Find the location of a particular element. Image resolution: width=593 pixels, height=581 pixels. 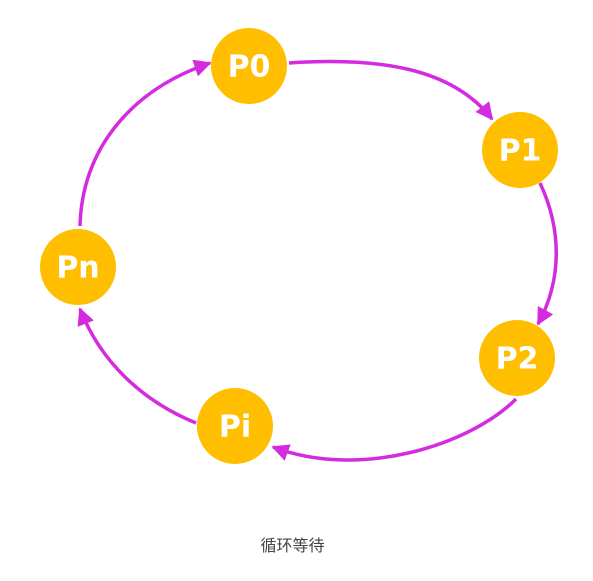

node-pi-label: Pi is located at coordinates (235, 427).